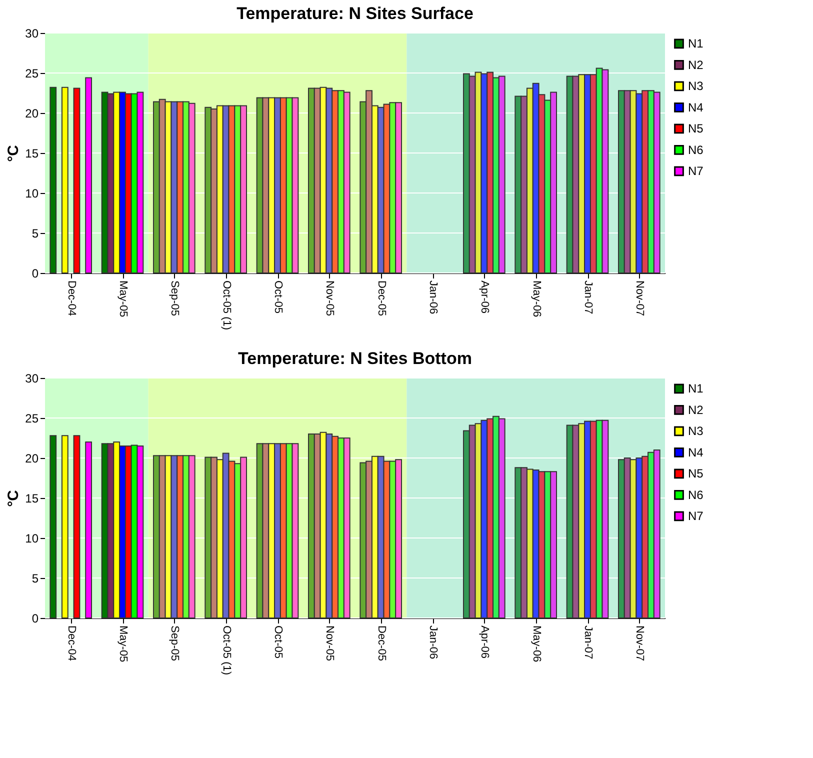 Image resolution: width=813 pixels, height=758 pixels. Describe the element at coordinates (355, 358) in the screenshot. I see `chart-title: Temperature: N Sites Bottom` at that location.